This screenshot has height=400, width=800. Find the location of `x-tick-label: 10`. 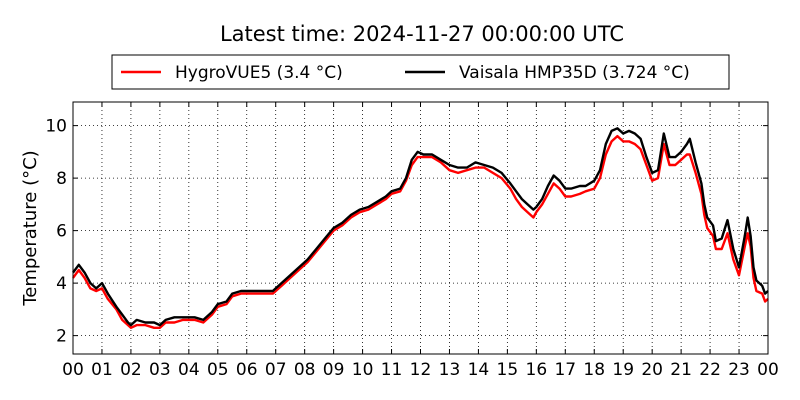

x-tick-label: 10 is located at coordinates (363, 370).